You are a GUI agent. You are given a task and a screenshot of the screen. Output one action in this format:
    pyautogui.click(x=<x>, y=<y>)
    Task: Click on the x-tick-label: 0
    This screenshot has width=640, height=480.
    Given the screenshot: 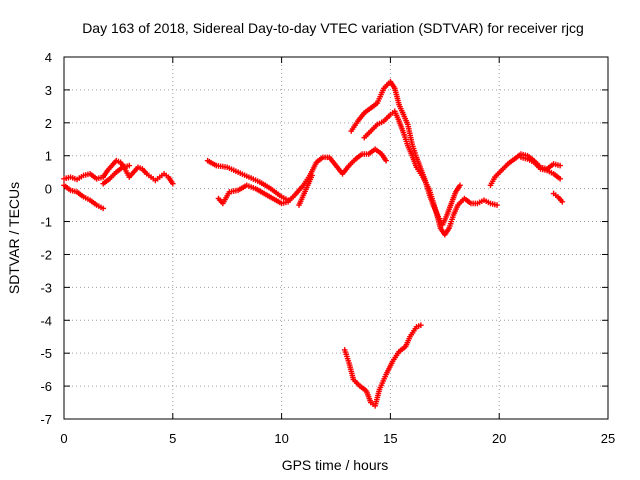 What is the action you would take?
    pyautogui.click(x=63, y=438)
    